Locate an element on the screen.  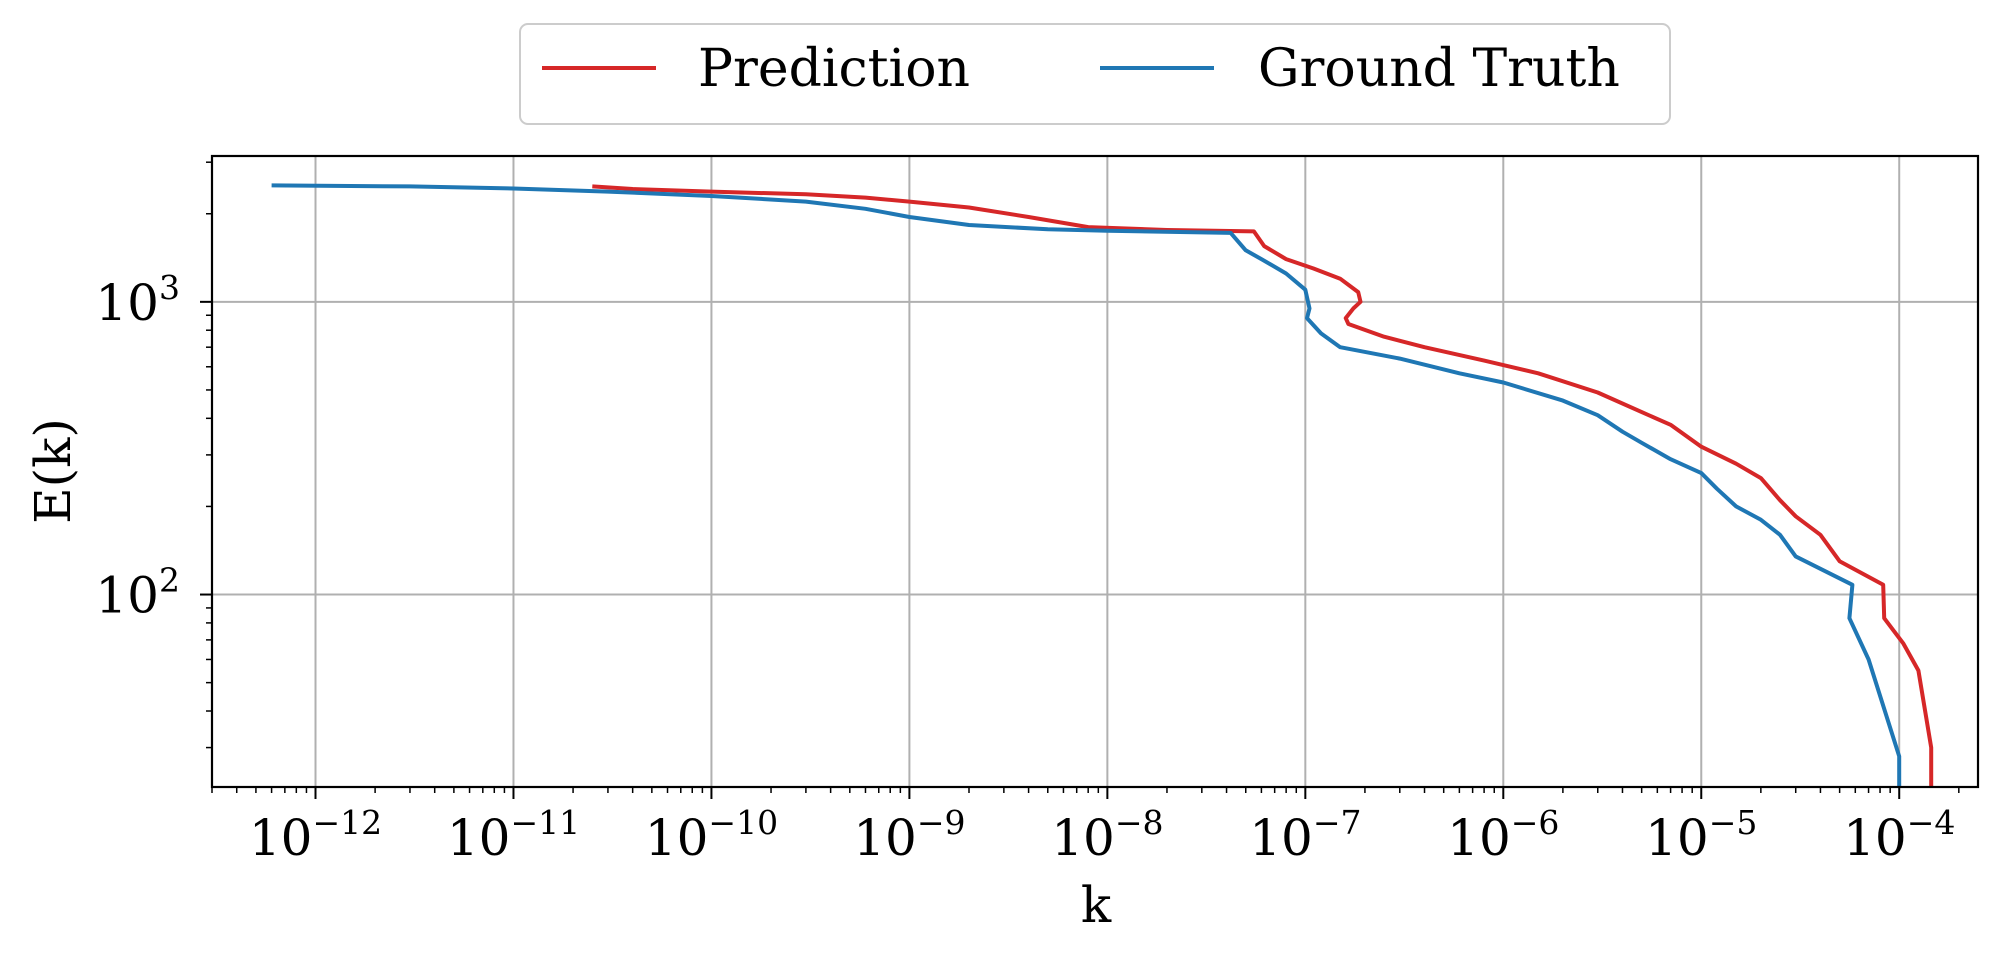
y-axis-label: E(k) is located at coordinates (53, 471).